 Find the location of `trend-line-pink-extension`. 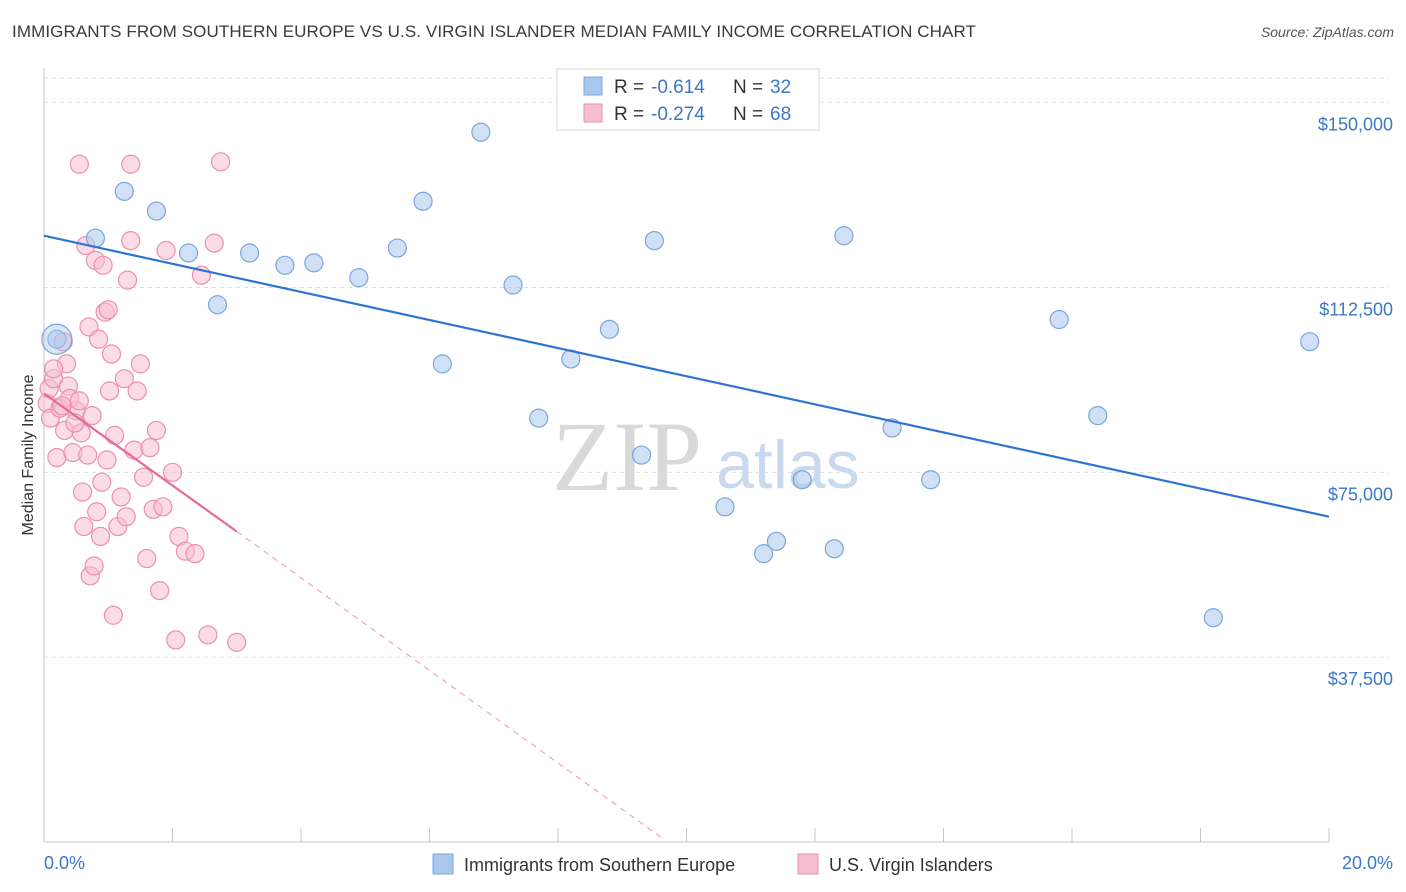

trend-line-pink-extension is located at coordinates (449, 684).